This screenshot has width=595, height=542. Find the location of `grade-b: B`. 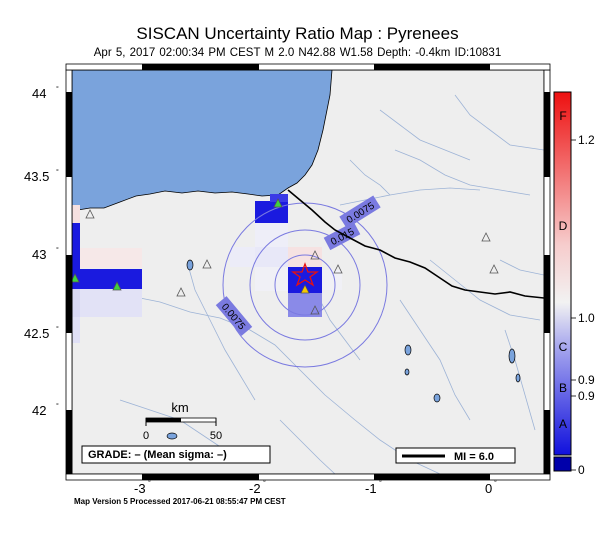

grade-b: B is located at coordinates (563, 388).